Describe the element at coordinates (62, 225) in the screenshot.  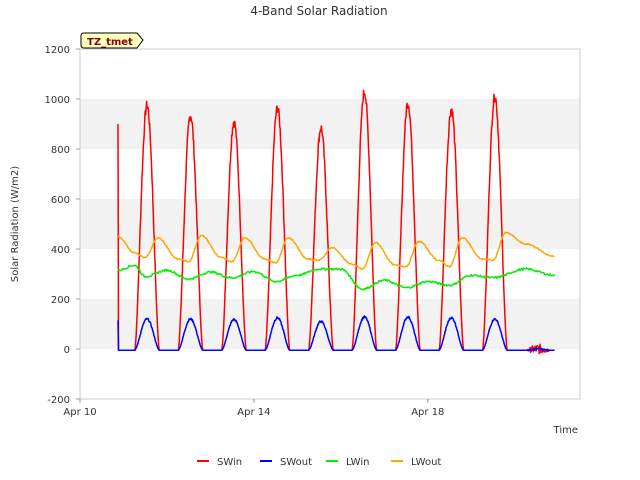
I see `y-axis: -200 0 200 400 600 800 1000 1200` at that location.